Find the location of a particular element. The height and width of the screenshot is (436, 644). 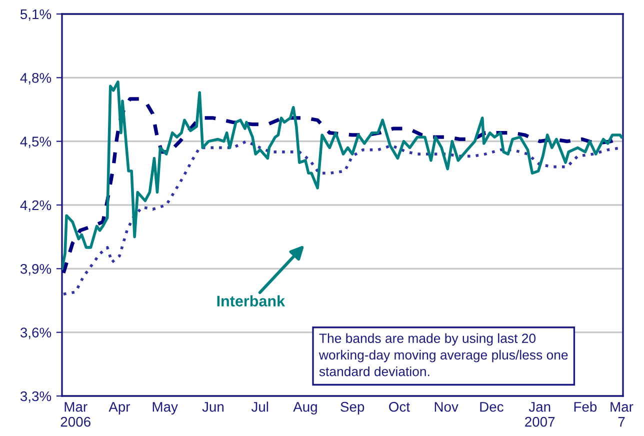

x-tick-label: Sep is located at coordinates (352, 408).